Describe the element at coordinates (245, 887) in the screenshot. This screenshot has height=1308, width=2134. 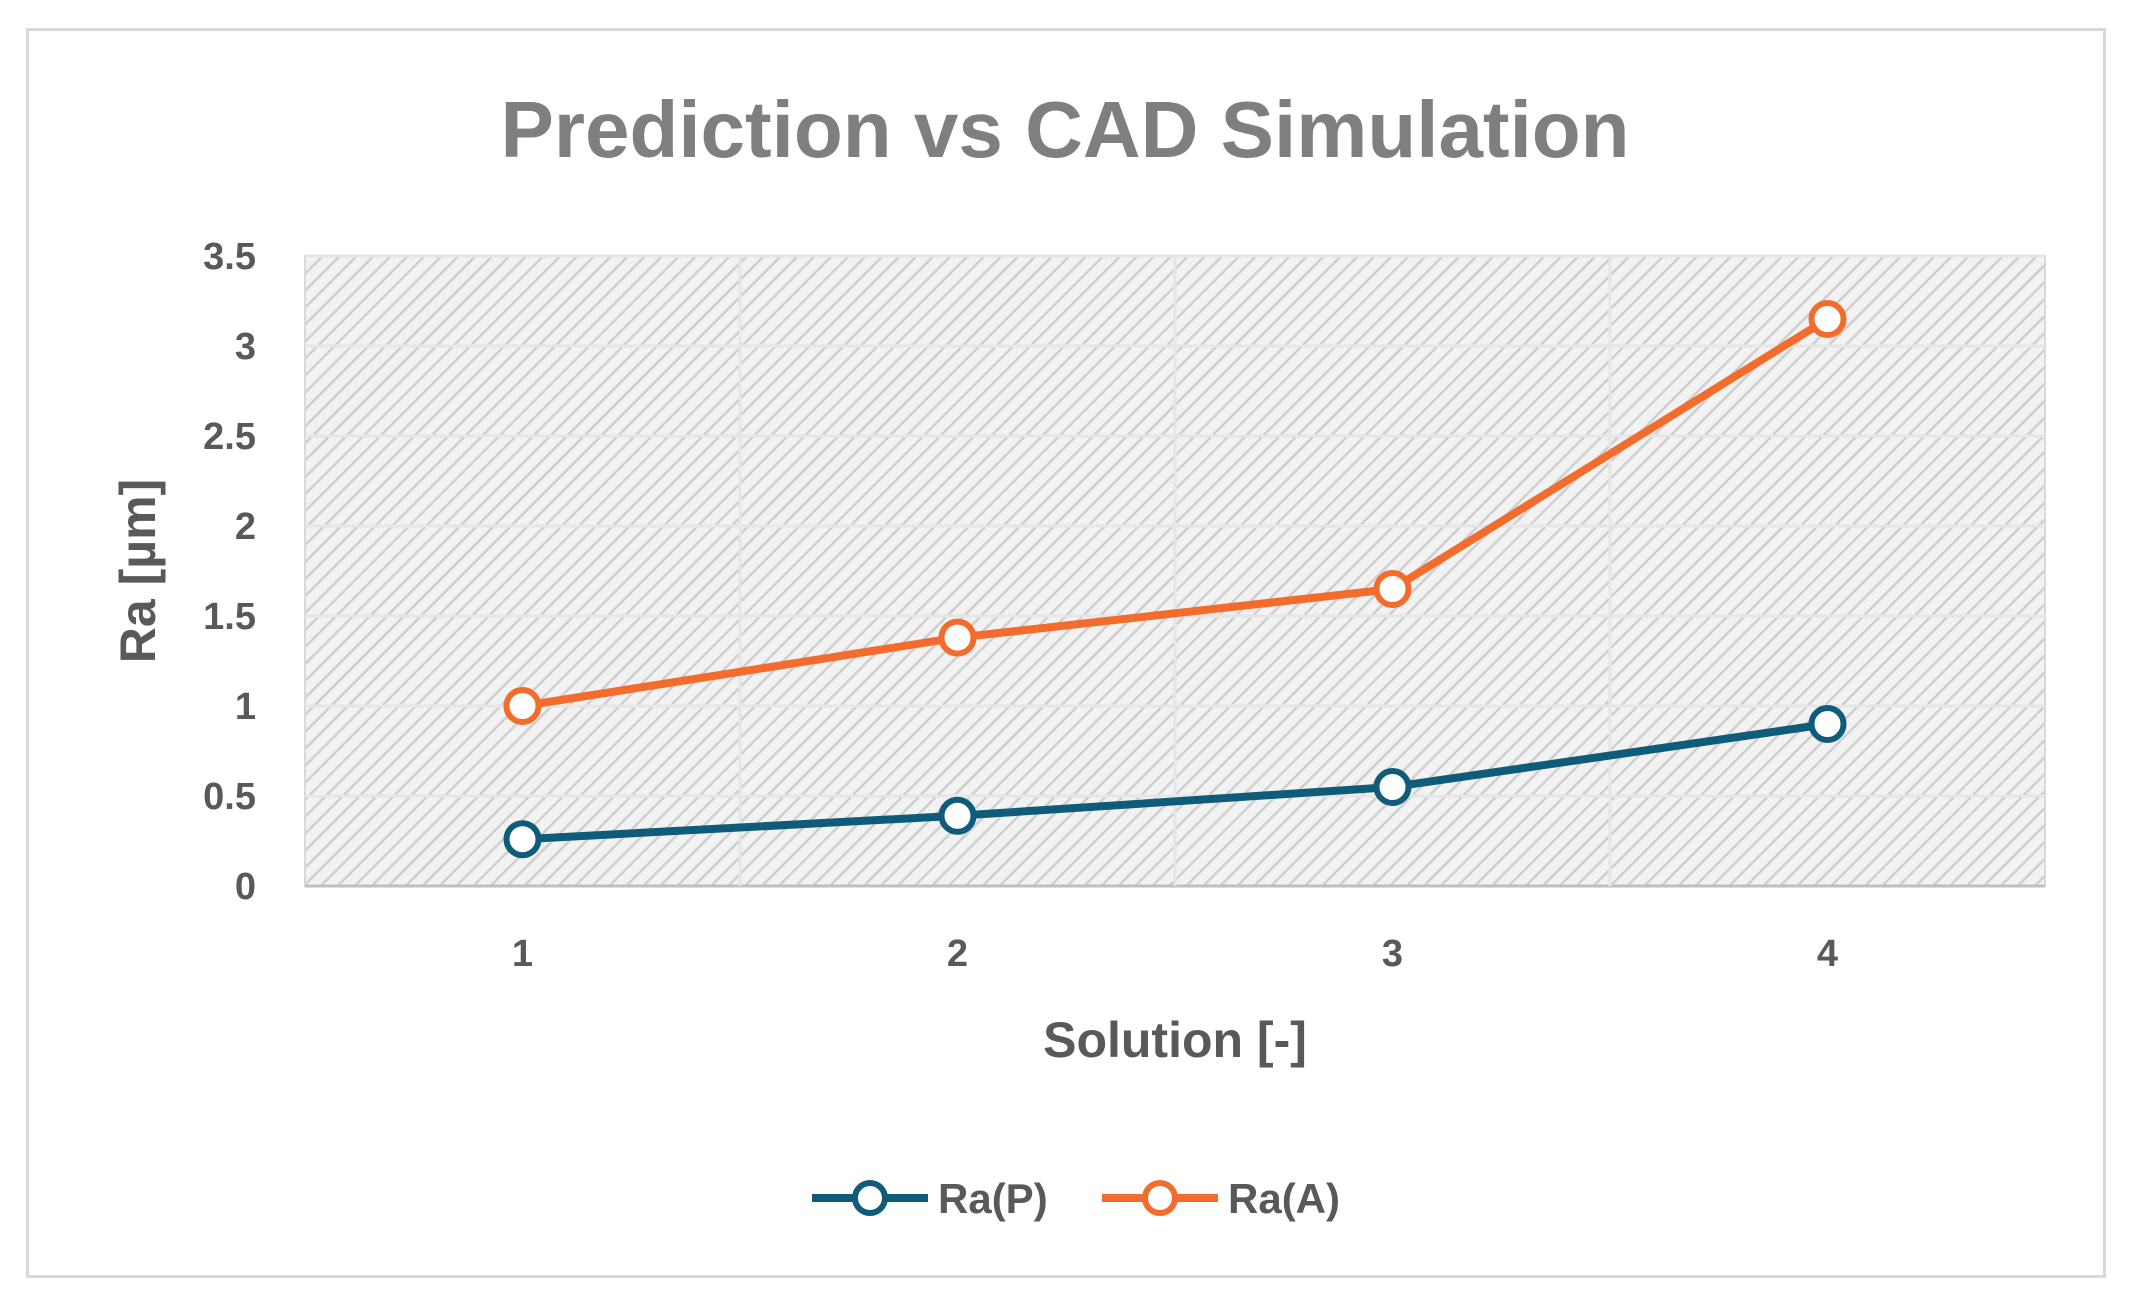
I see `y-tick-label: 0` at that location.